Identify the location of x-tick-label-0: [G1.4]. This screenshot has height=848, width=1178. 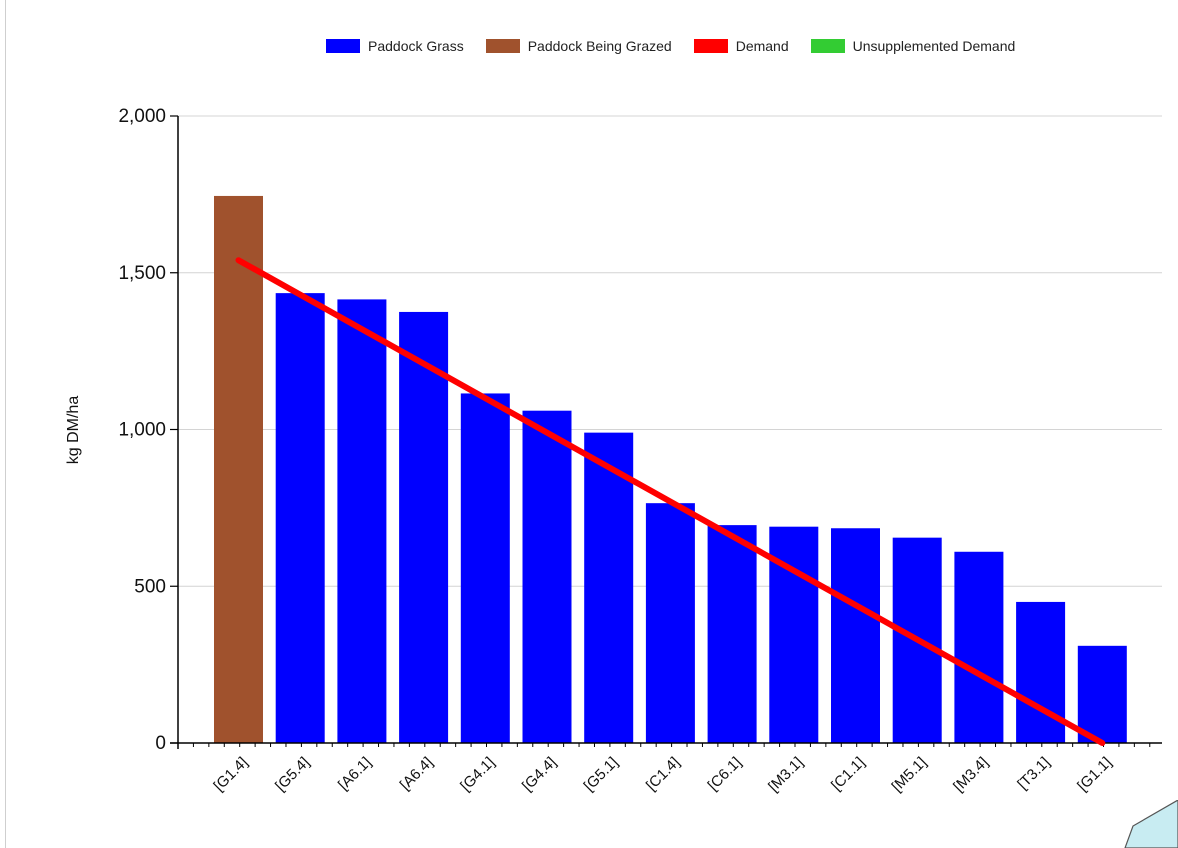
(230, 774).